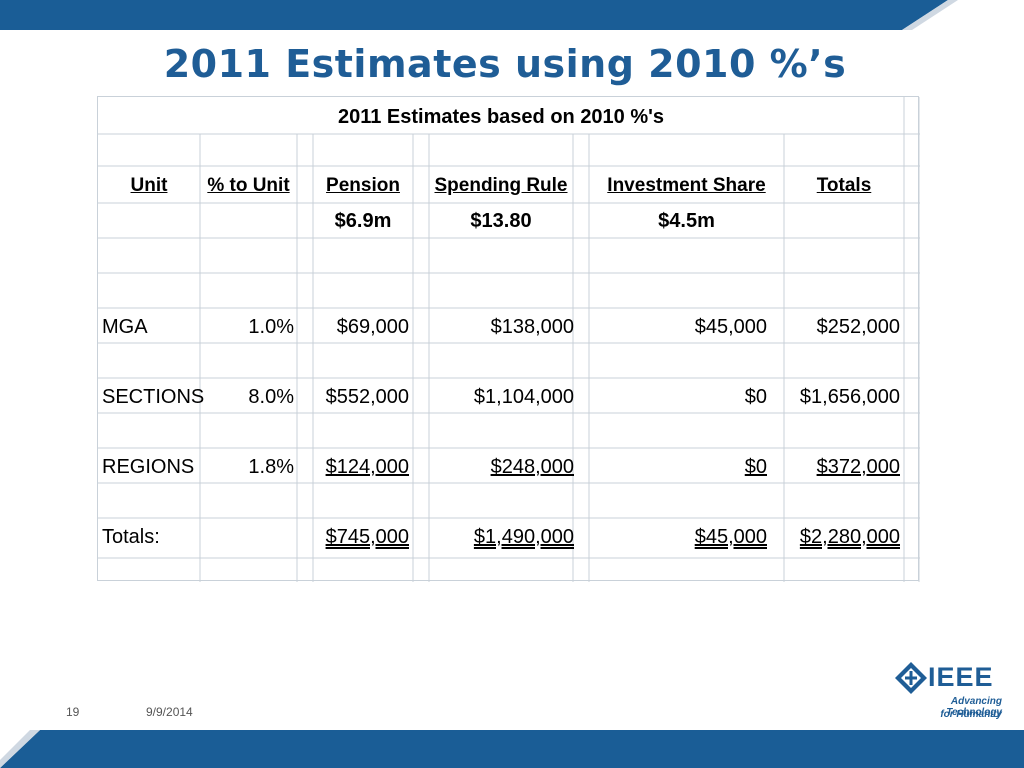 This screenshot has width=1024, height=768. I want to click on row-mga-unit: MGA, so click(125, 327).